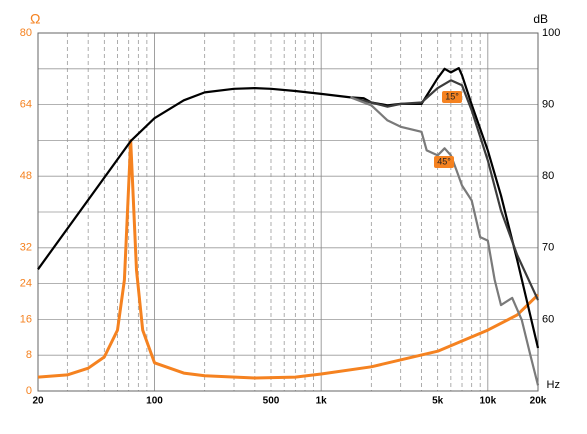 This screenshot has width=587, height=434. Describe the element at coordinates (548, 319) in the screenshot. I see `y2-tick-label: 60` at that location.